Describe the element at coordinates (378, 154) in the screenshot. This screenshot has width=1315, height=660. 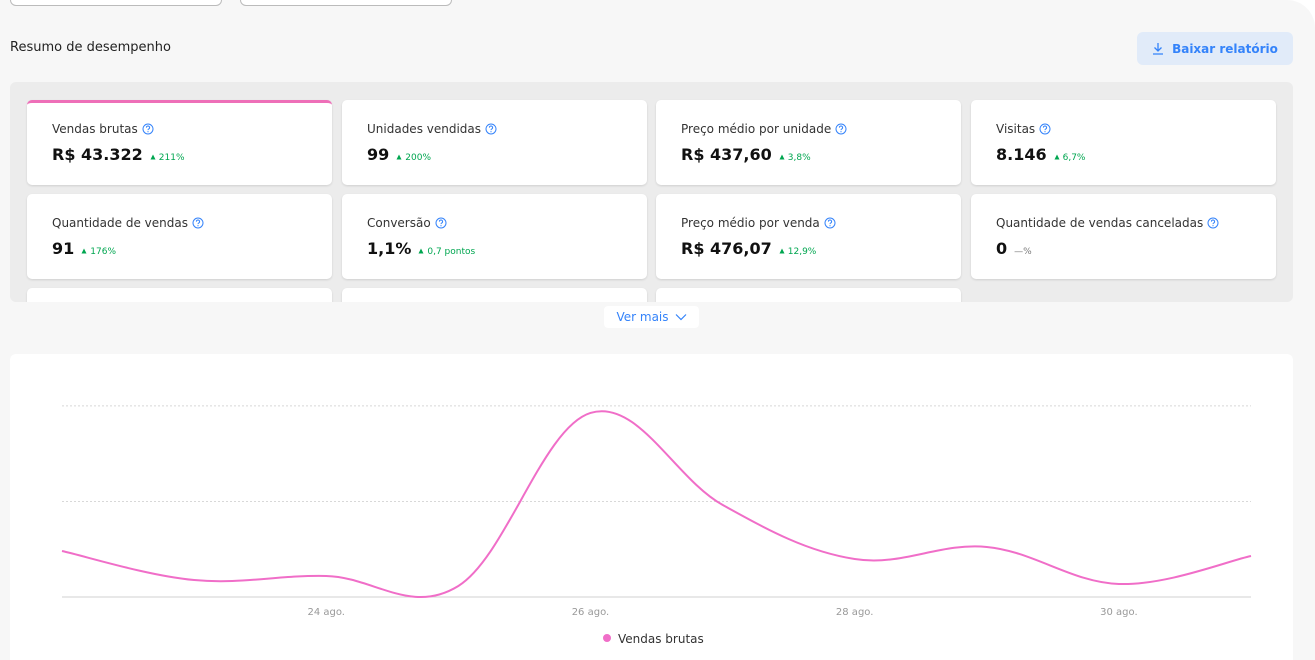
I see `metric-value: 99` at that location.